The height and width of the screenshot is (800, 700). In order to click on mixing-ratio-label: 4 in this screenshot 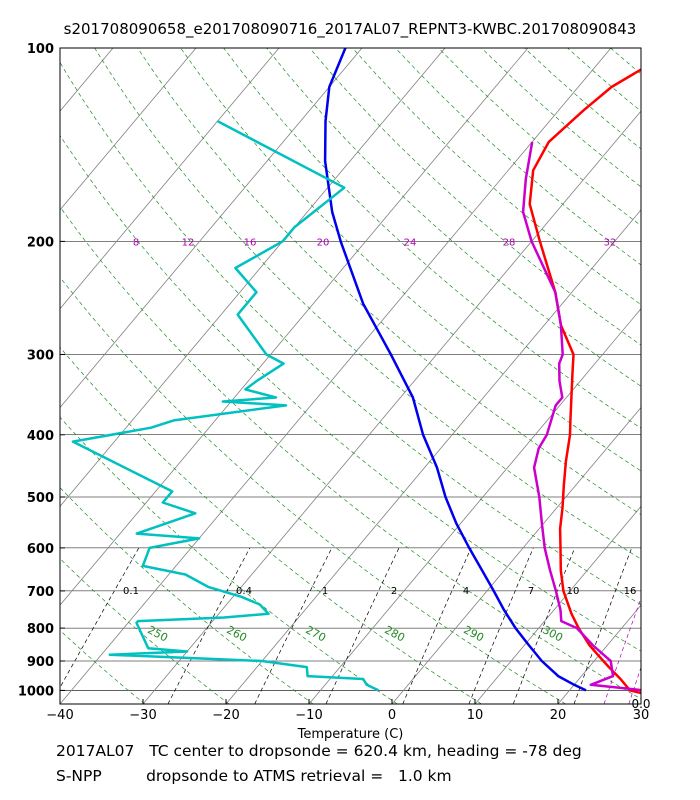, I will do `click(466, 591)`.